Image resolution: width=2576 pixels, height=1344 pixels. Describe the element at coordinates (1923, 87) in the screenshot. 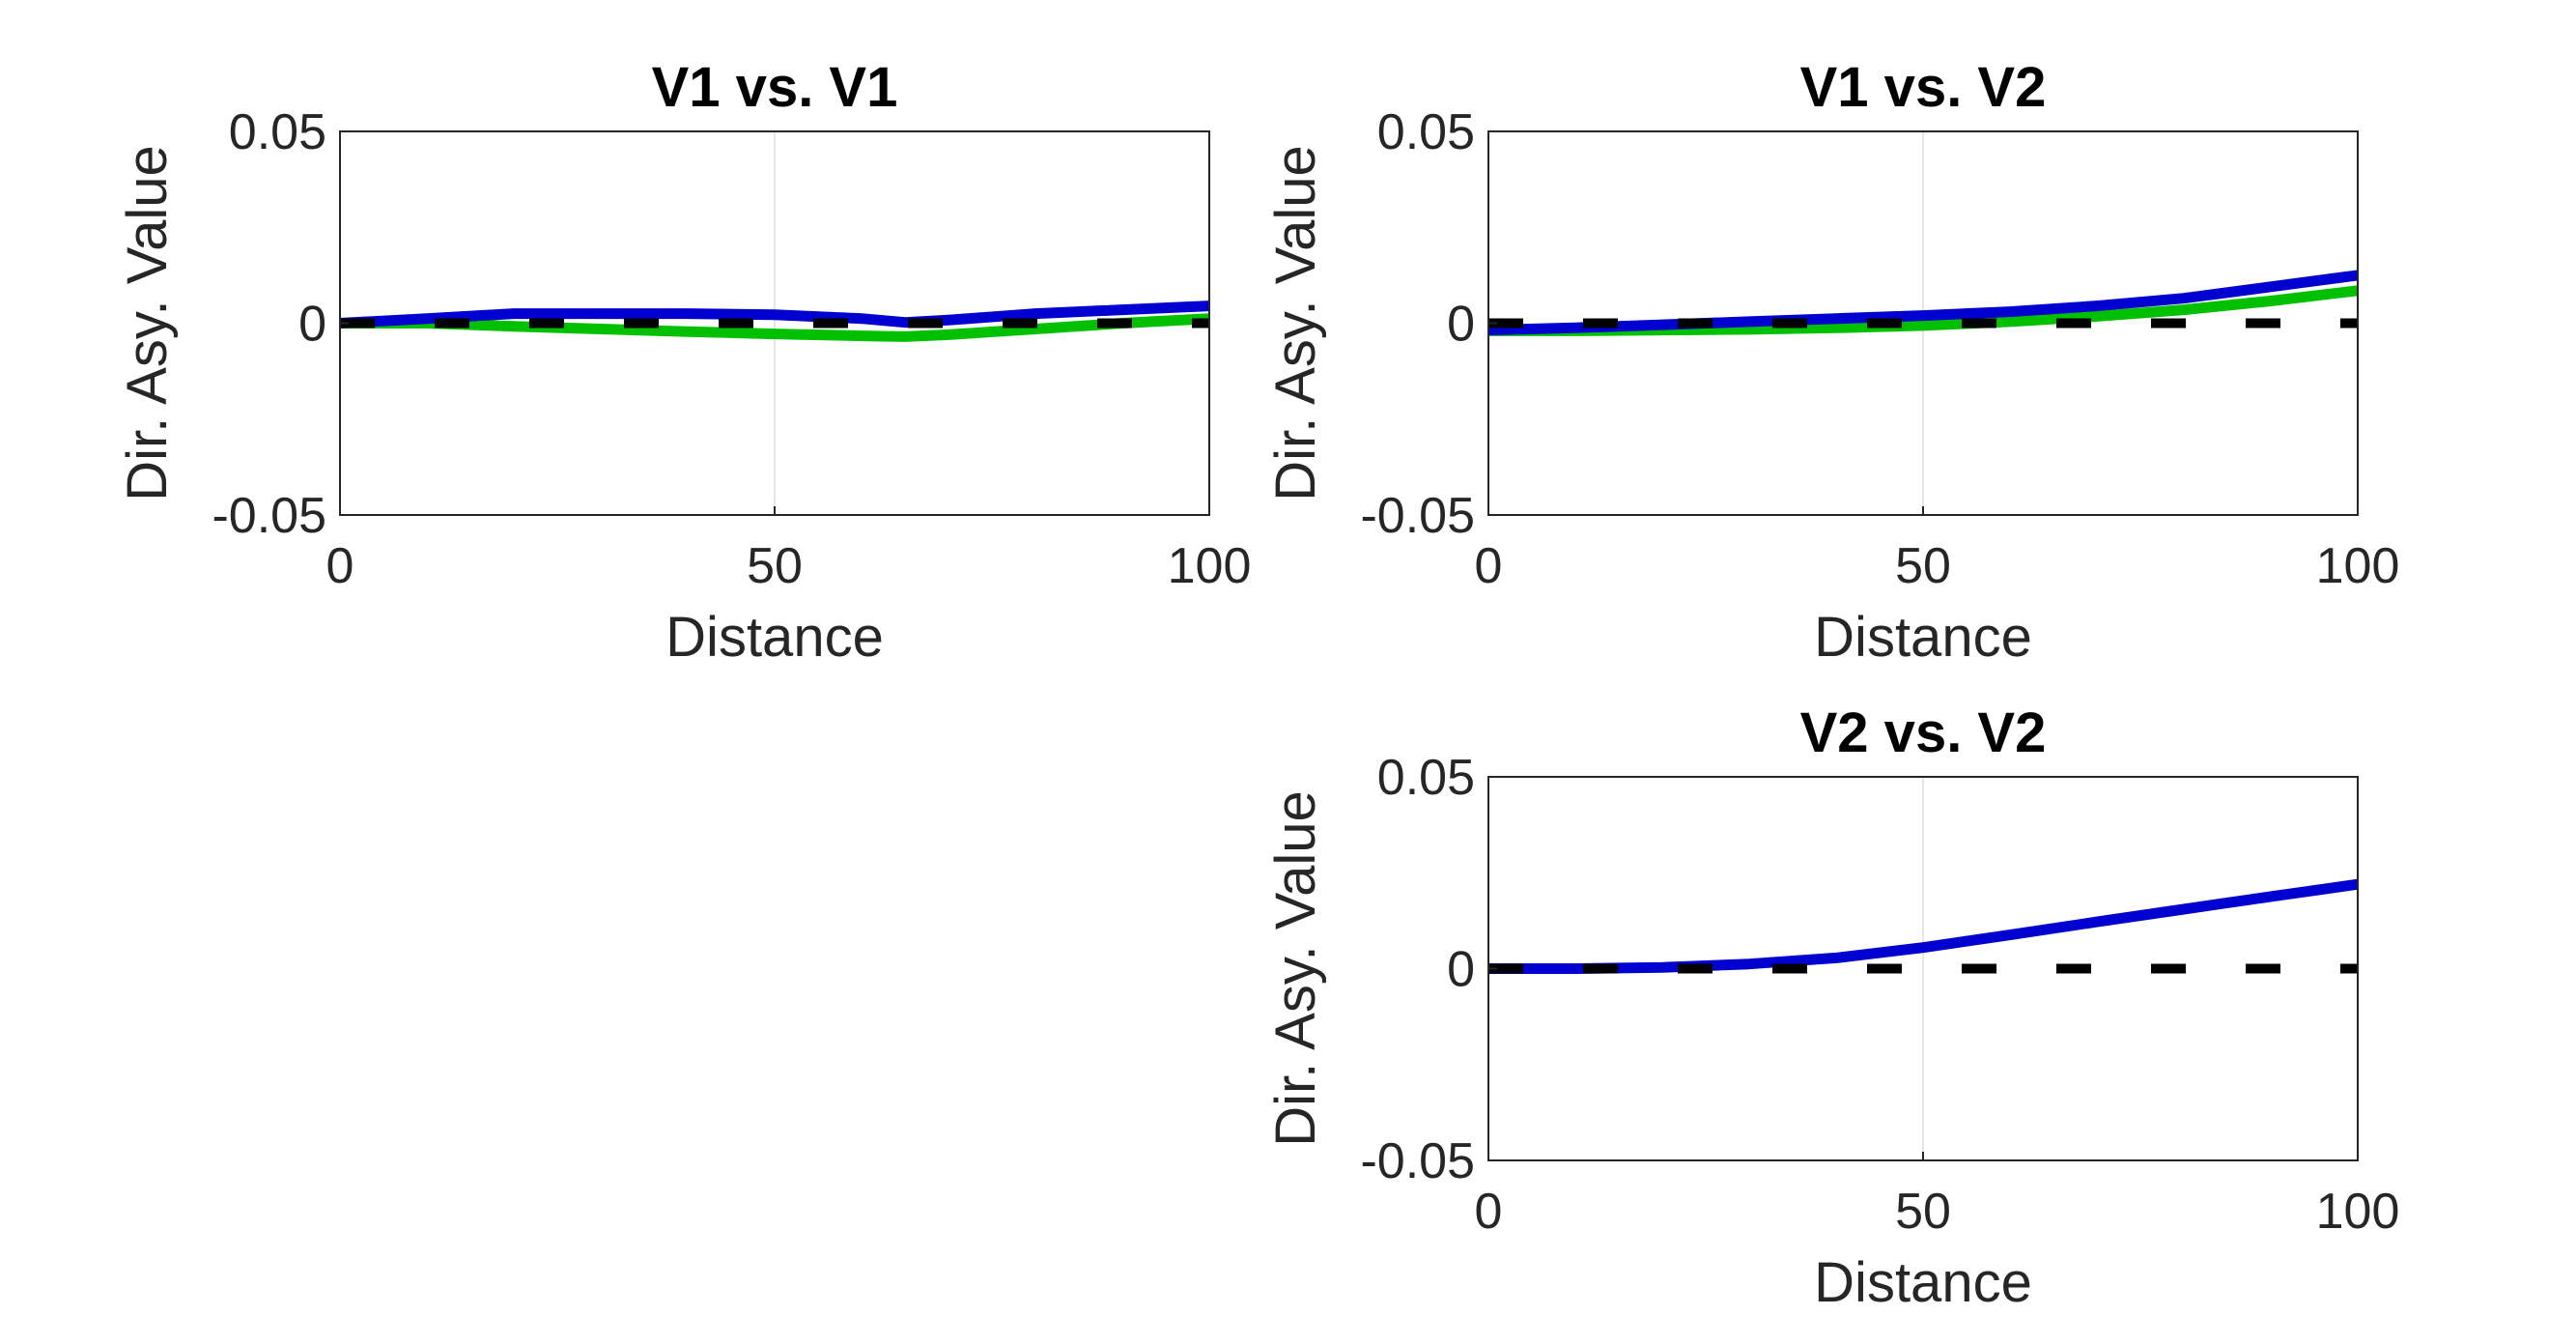

I see `panel-title: V1 vs. V2` at that location.